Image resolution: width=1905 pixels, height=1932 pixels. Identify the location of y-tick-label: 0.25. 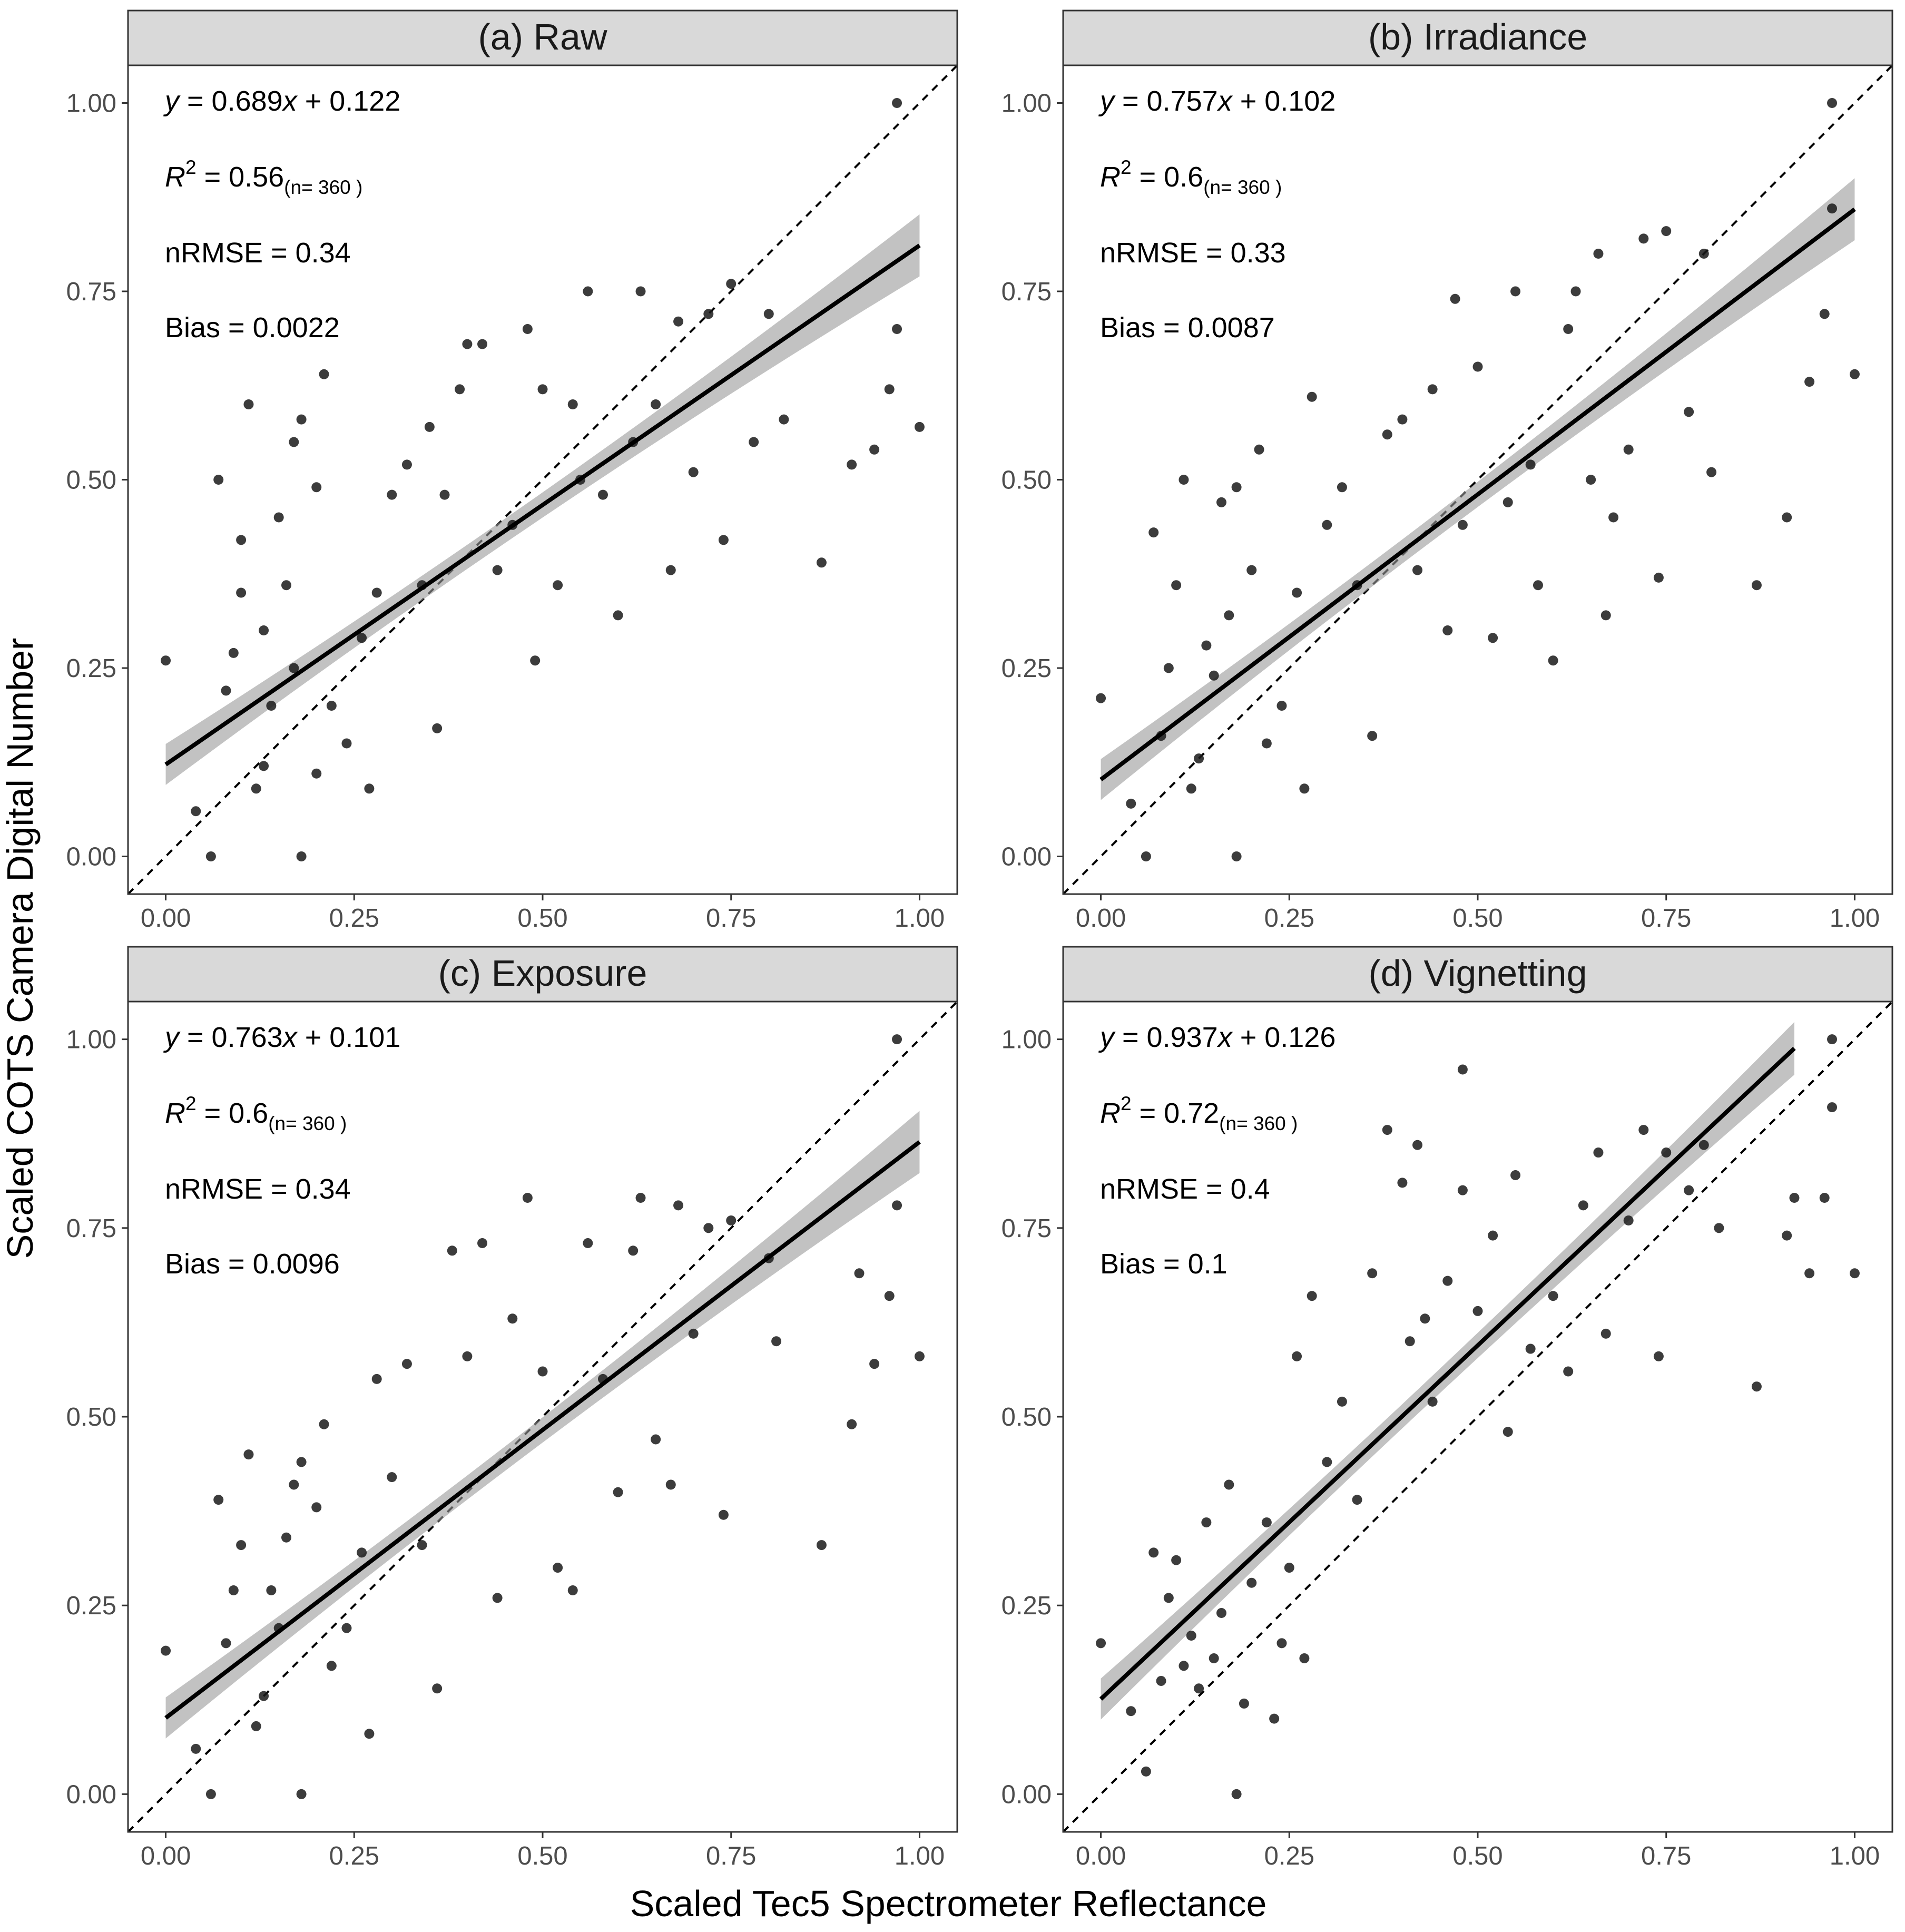
(1026, 668).